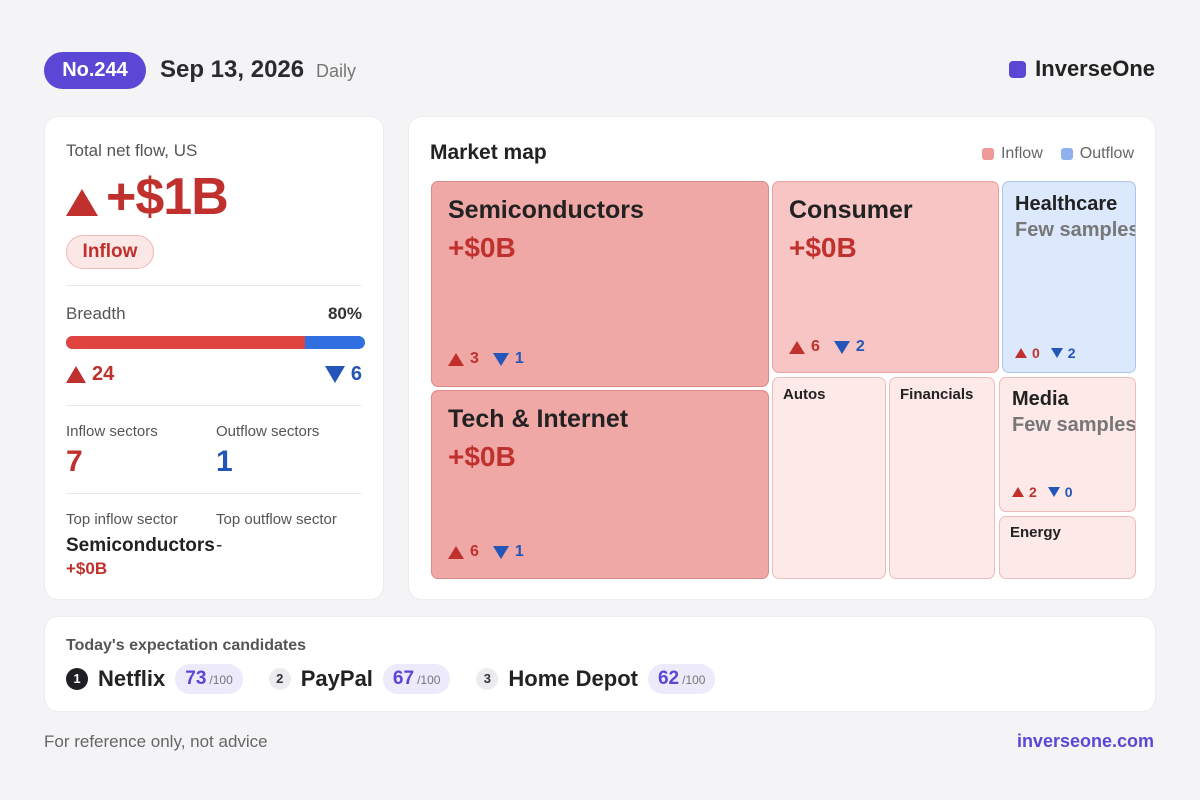 Image resolution: width=1200 pixels, height=800 pixels. Describe the element at coordinates (937, 394) in the screenshot. I see `tile-name: Financials` at that location.